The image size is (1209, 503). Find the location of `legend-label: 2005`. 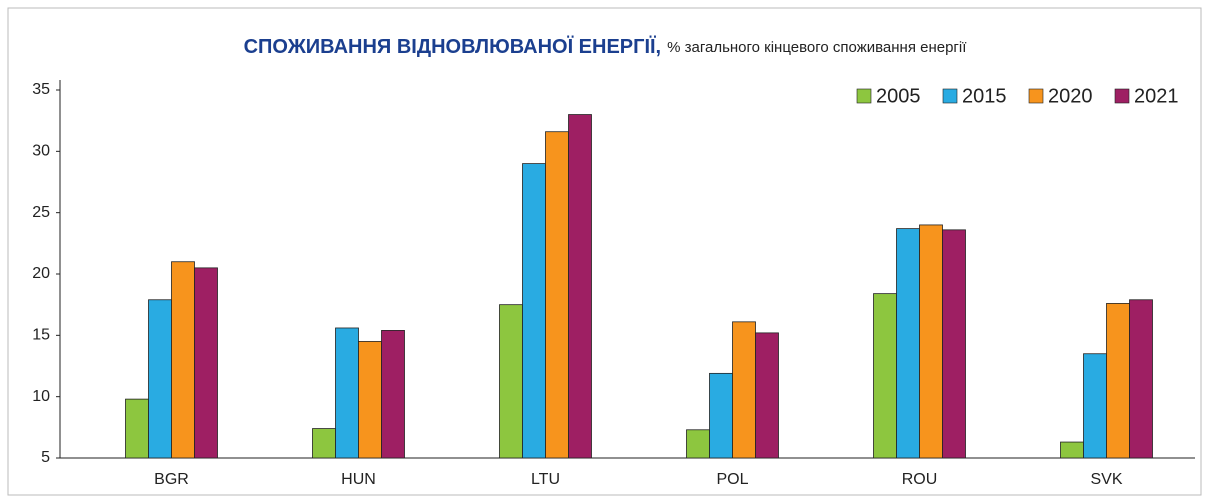

legend-label: 2005 is located at coordinates (898, 96).